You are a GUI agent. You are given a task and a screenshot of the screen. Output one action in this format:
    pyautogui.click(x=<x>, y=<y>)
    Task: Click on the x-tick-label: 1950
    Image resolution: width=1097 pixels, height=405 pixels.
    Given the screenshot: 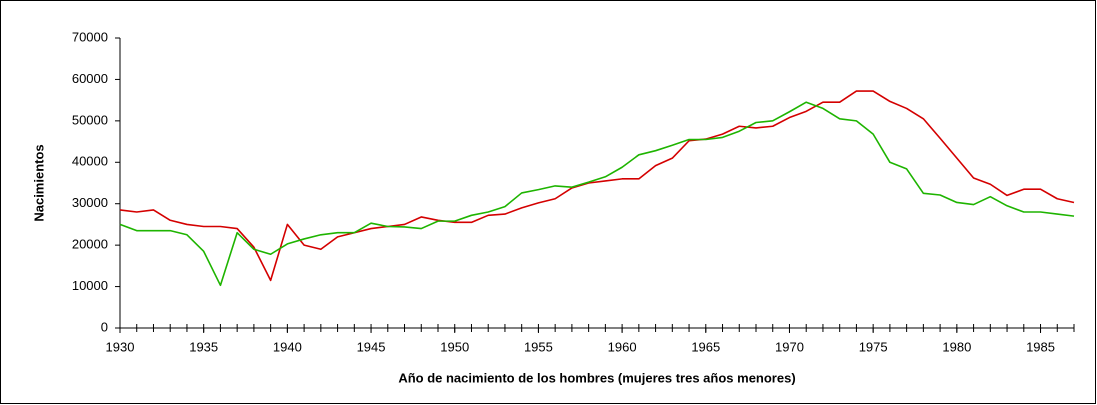 What is the action you would take?
    pyautogui.click(x=454, y=346)
    